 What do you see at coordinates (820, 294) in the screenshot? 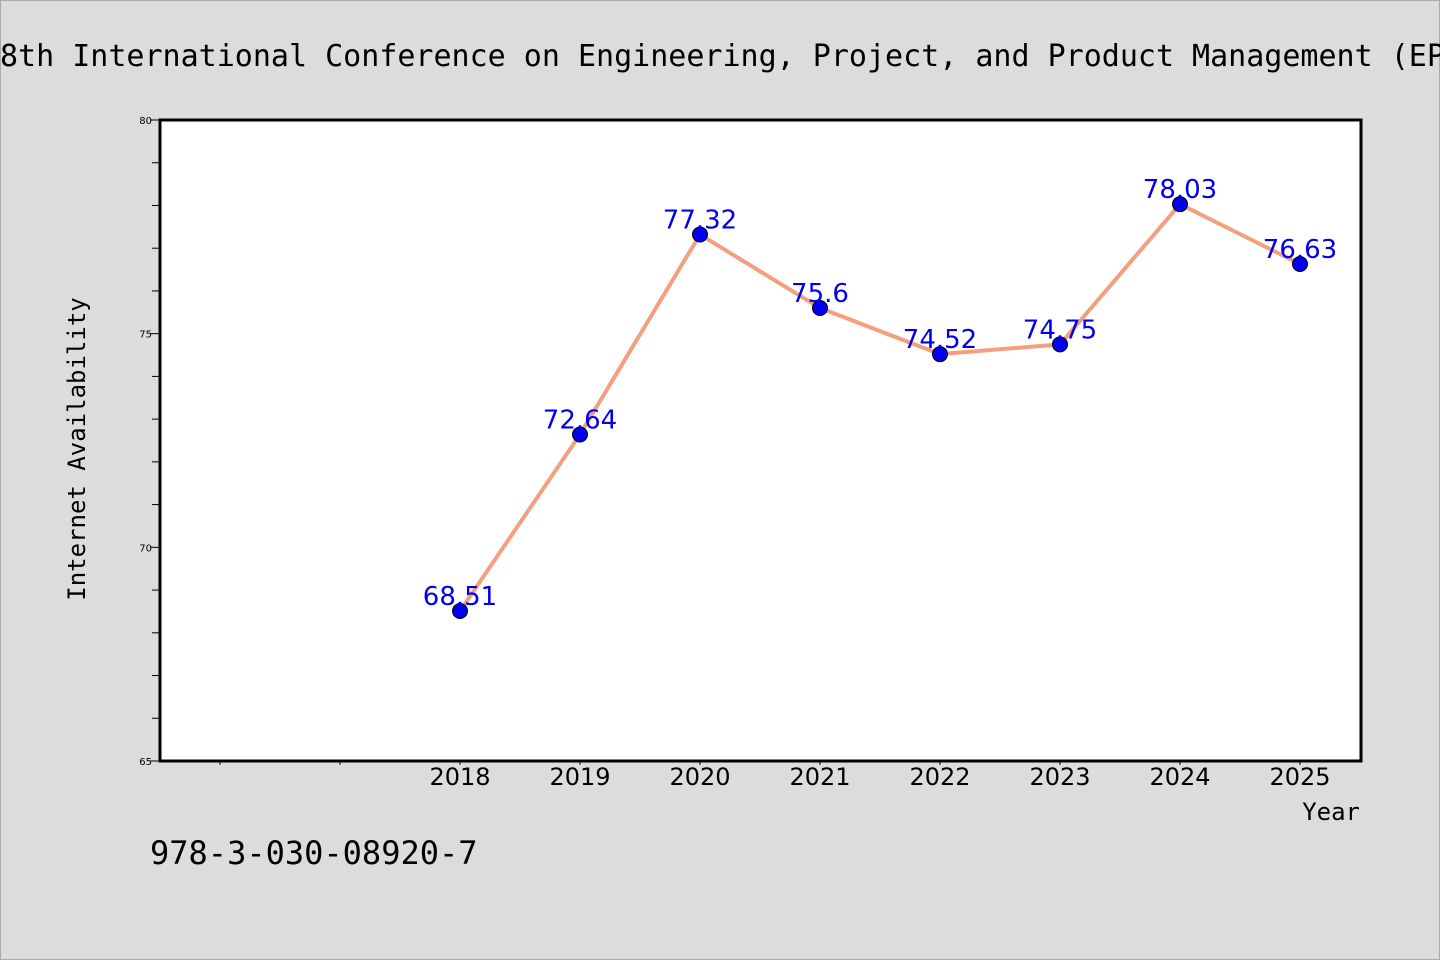
I see `data-label: 75.6` at bounding box center [820, 294].